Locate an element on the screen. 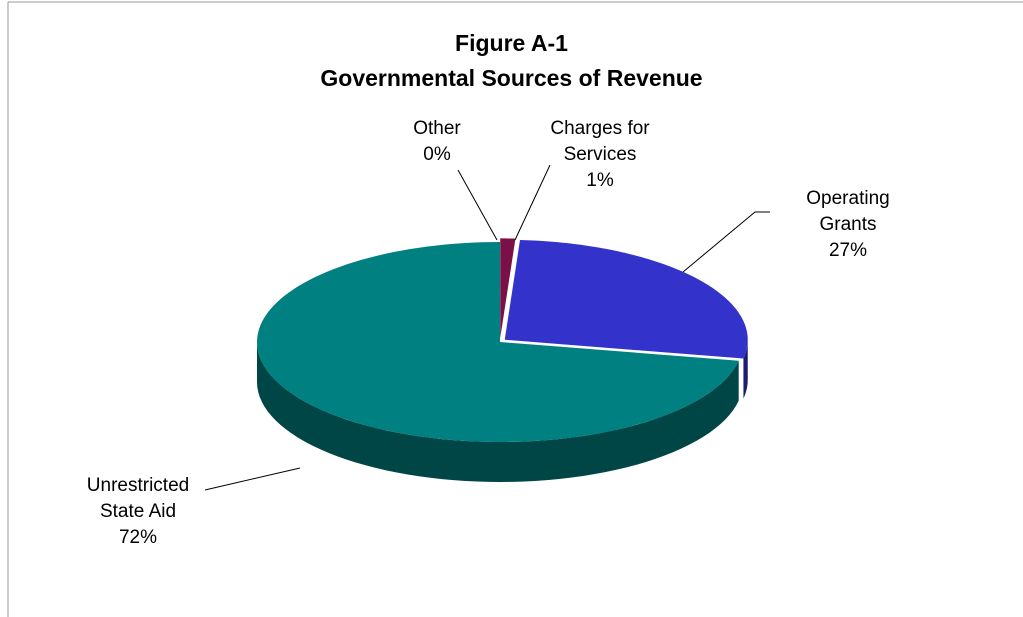  data-label: Charges for Services 1% is located at coordinates (600, 155).